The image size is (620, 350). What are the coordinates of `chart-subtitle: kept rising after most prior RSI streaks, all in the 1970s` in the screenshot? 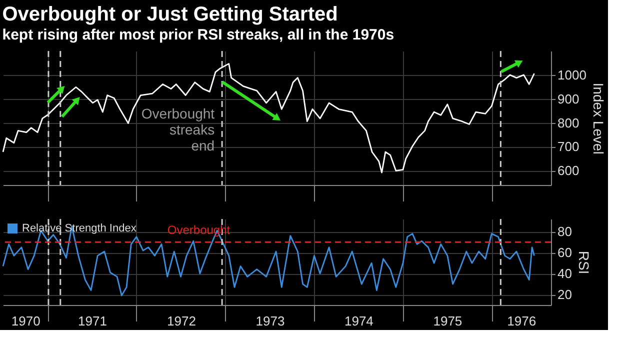 It's located at (198, 35).